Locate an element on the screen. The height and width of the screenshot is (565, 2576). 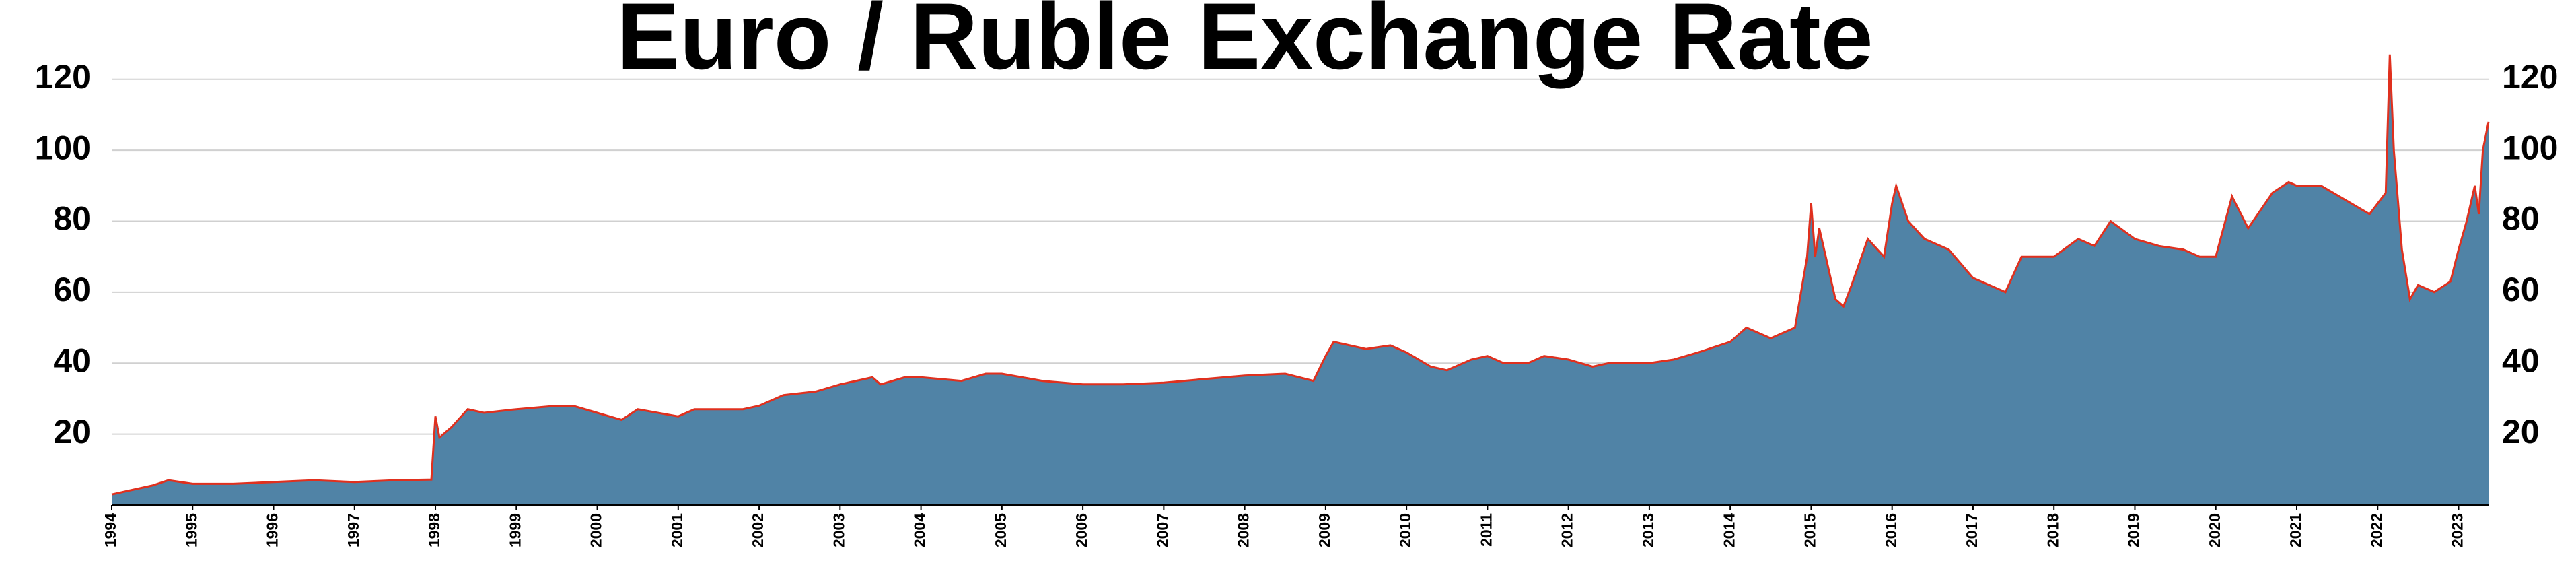
y-tick-label: 120 is located at coordinates (63, 77).